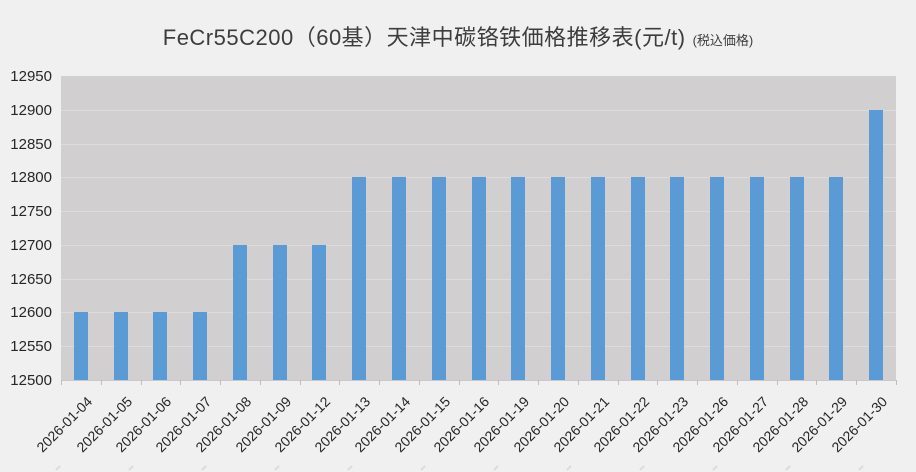  What do you see at coordinates (31, 279) in the screenshot?
I see `y-axis-label: 12650` at bounding box center [31, 279].